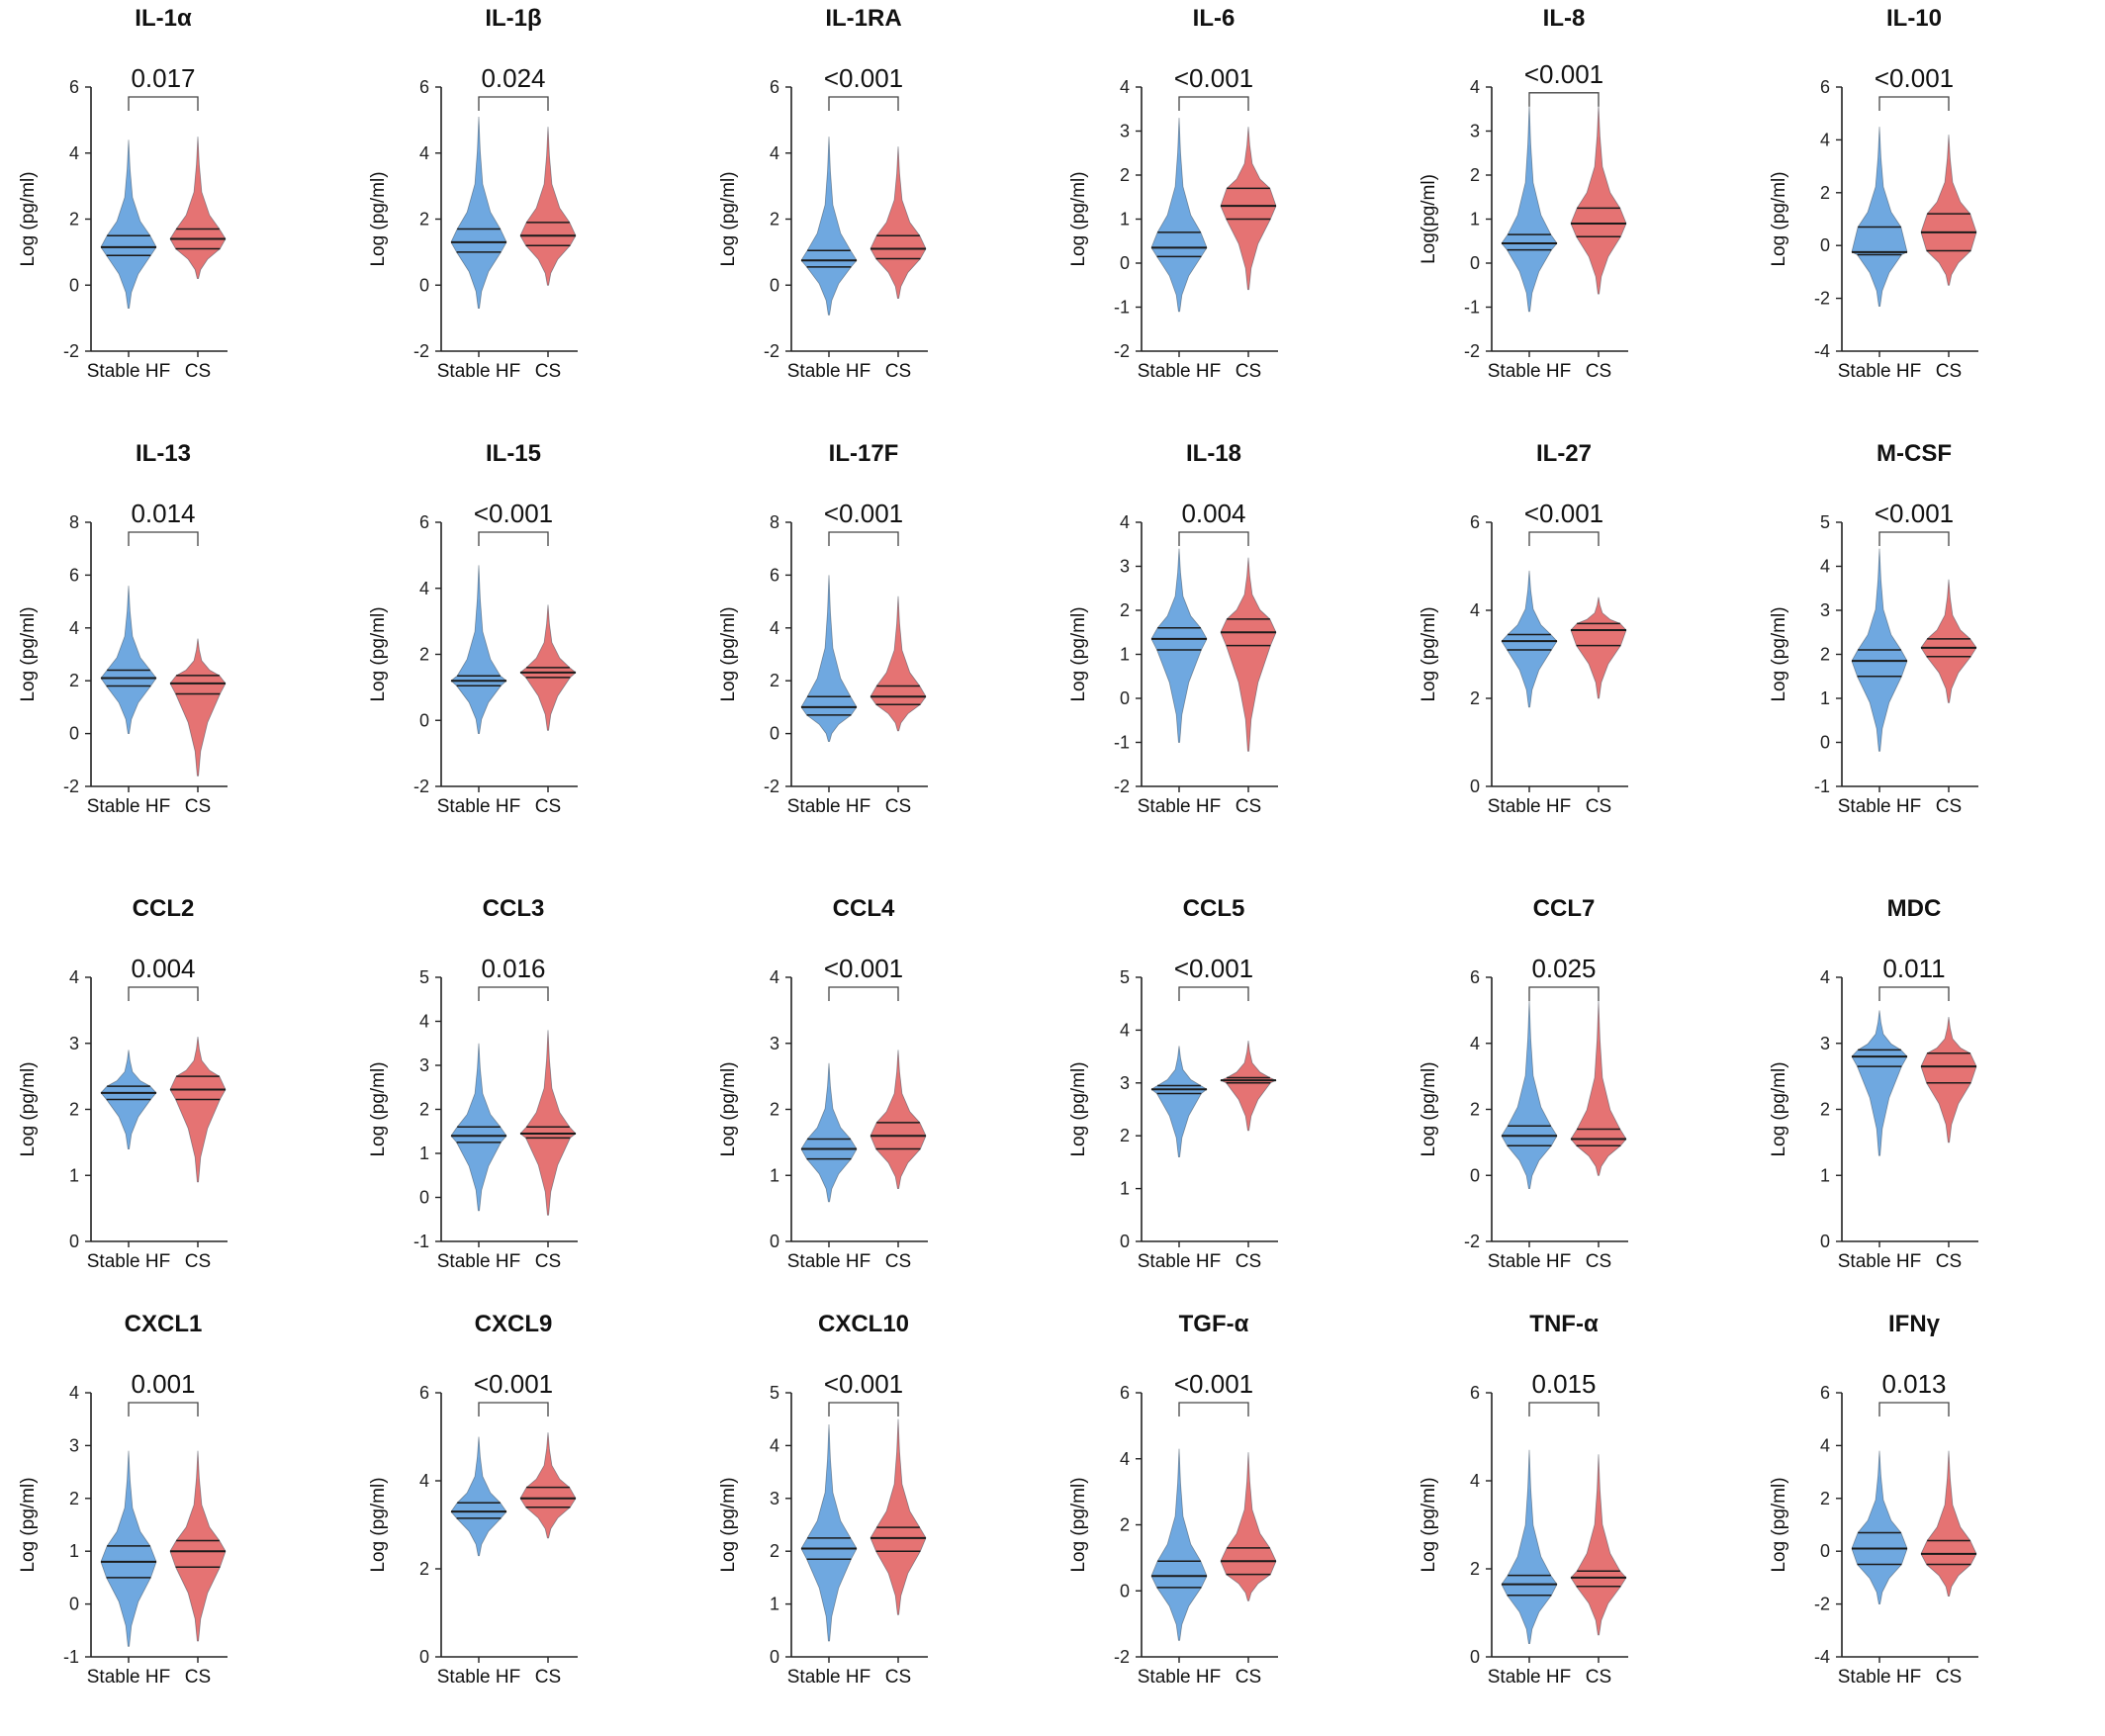 The image size is (2105, 1736). What do you see at coordinates (864, 453) in the screenshot?
I see `panel-title: IL-17F` at bounding box center [864, 453].